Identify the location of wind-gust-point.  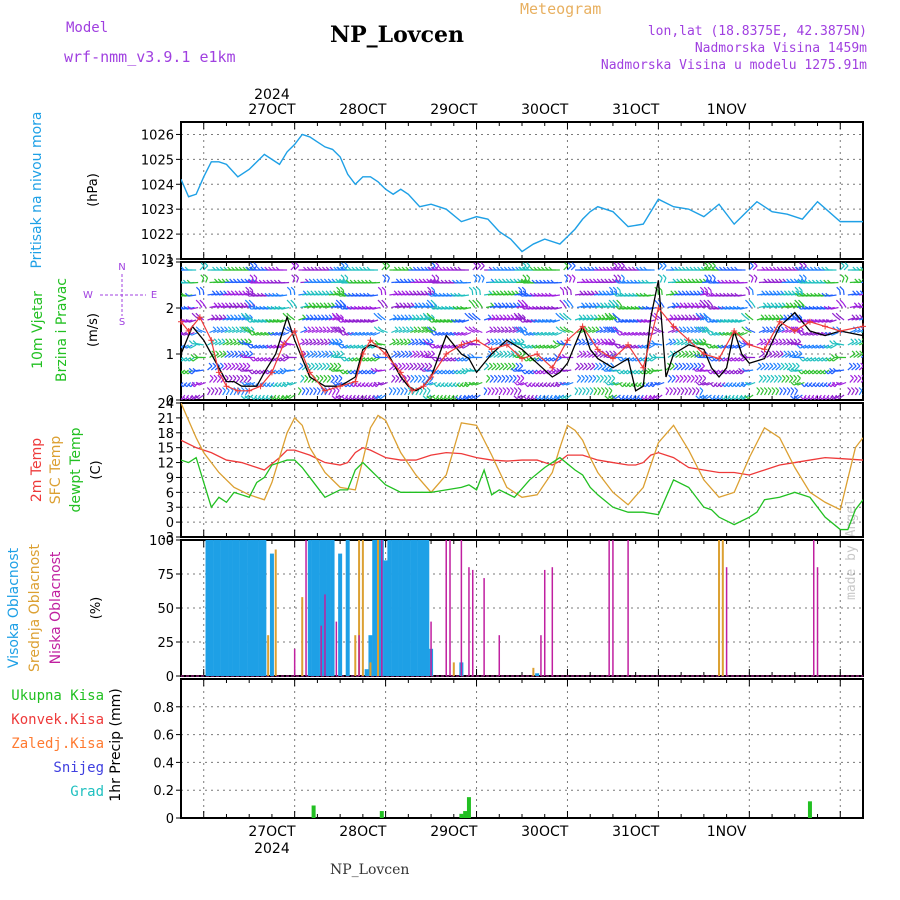
(491, 349).